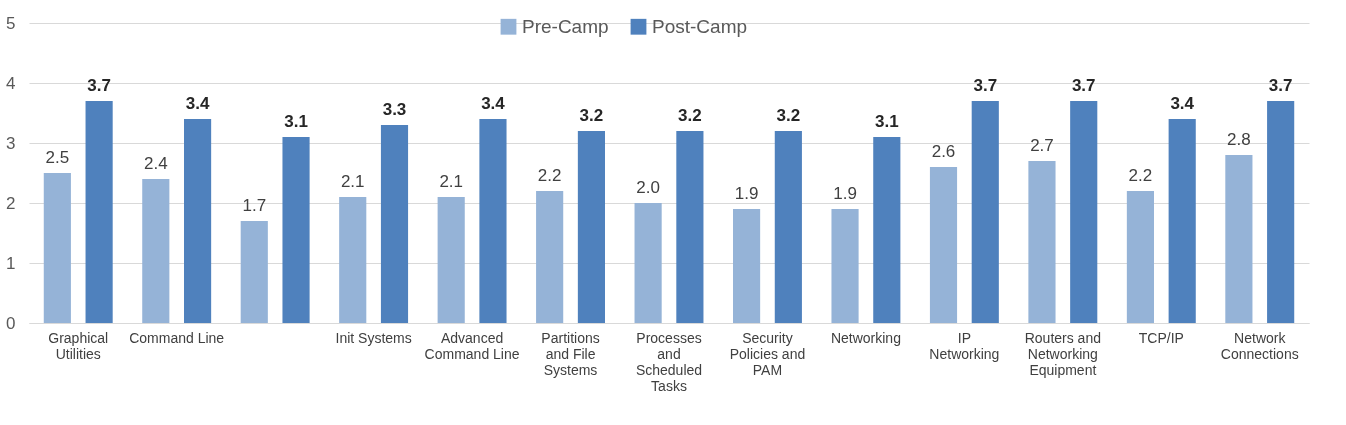  I want to click on x-tick-label: Networking, so click(865, 337).